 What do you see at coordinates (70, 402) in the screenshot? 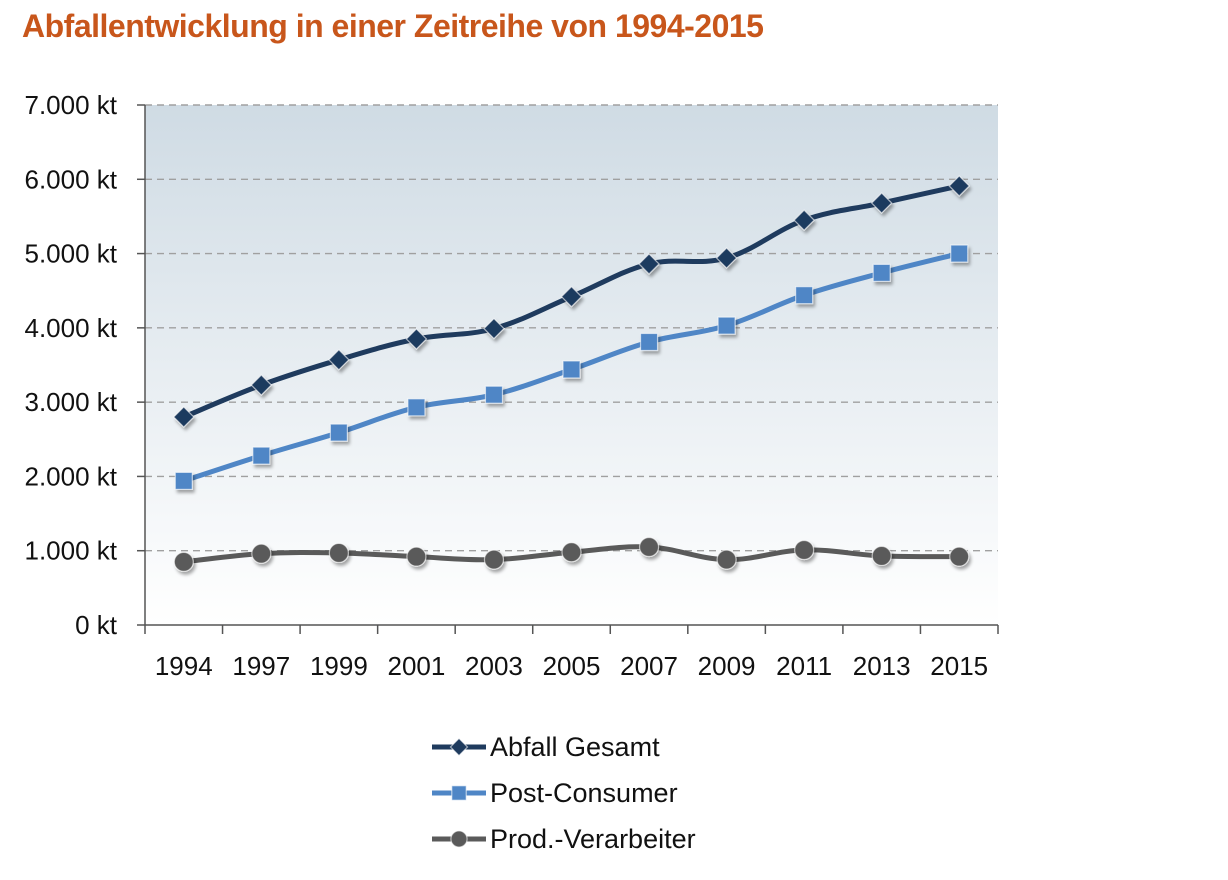
I see `y-tick-label: 3.000 kt` at bounding box center [70, 402].